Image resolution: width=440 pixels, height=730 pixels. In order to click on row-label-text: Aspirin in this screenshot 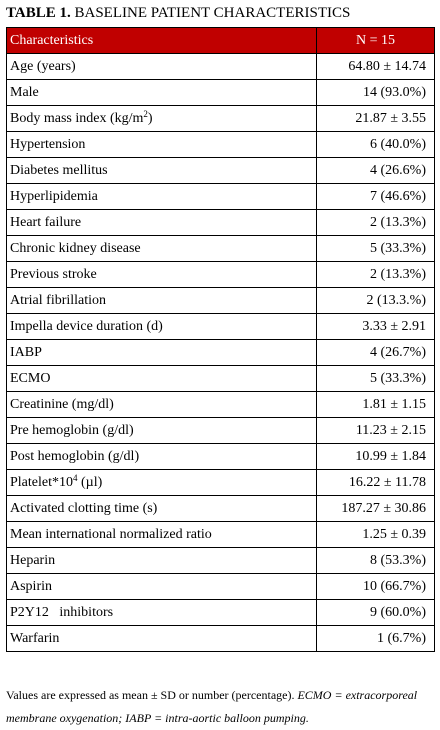, I will do `click(31, 586)`.